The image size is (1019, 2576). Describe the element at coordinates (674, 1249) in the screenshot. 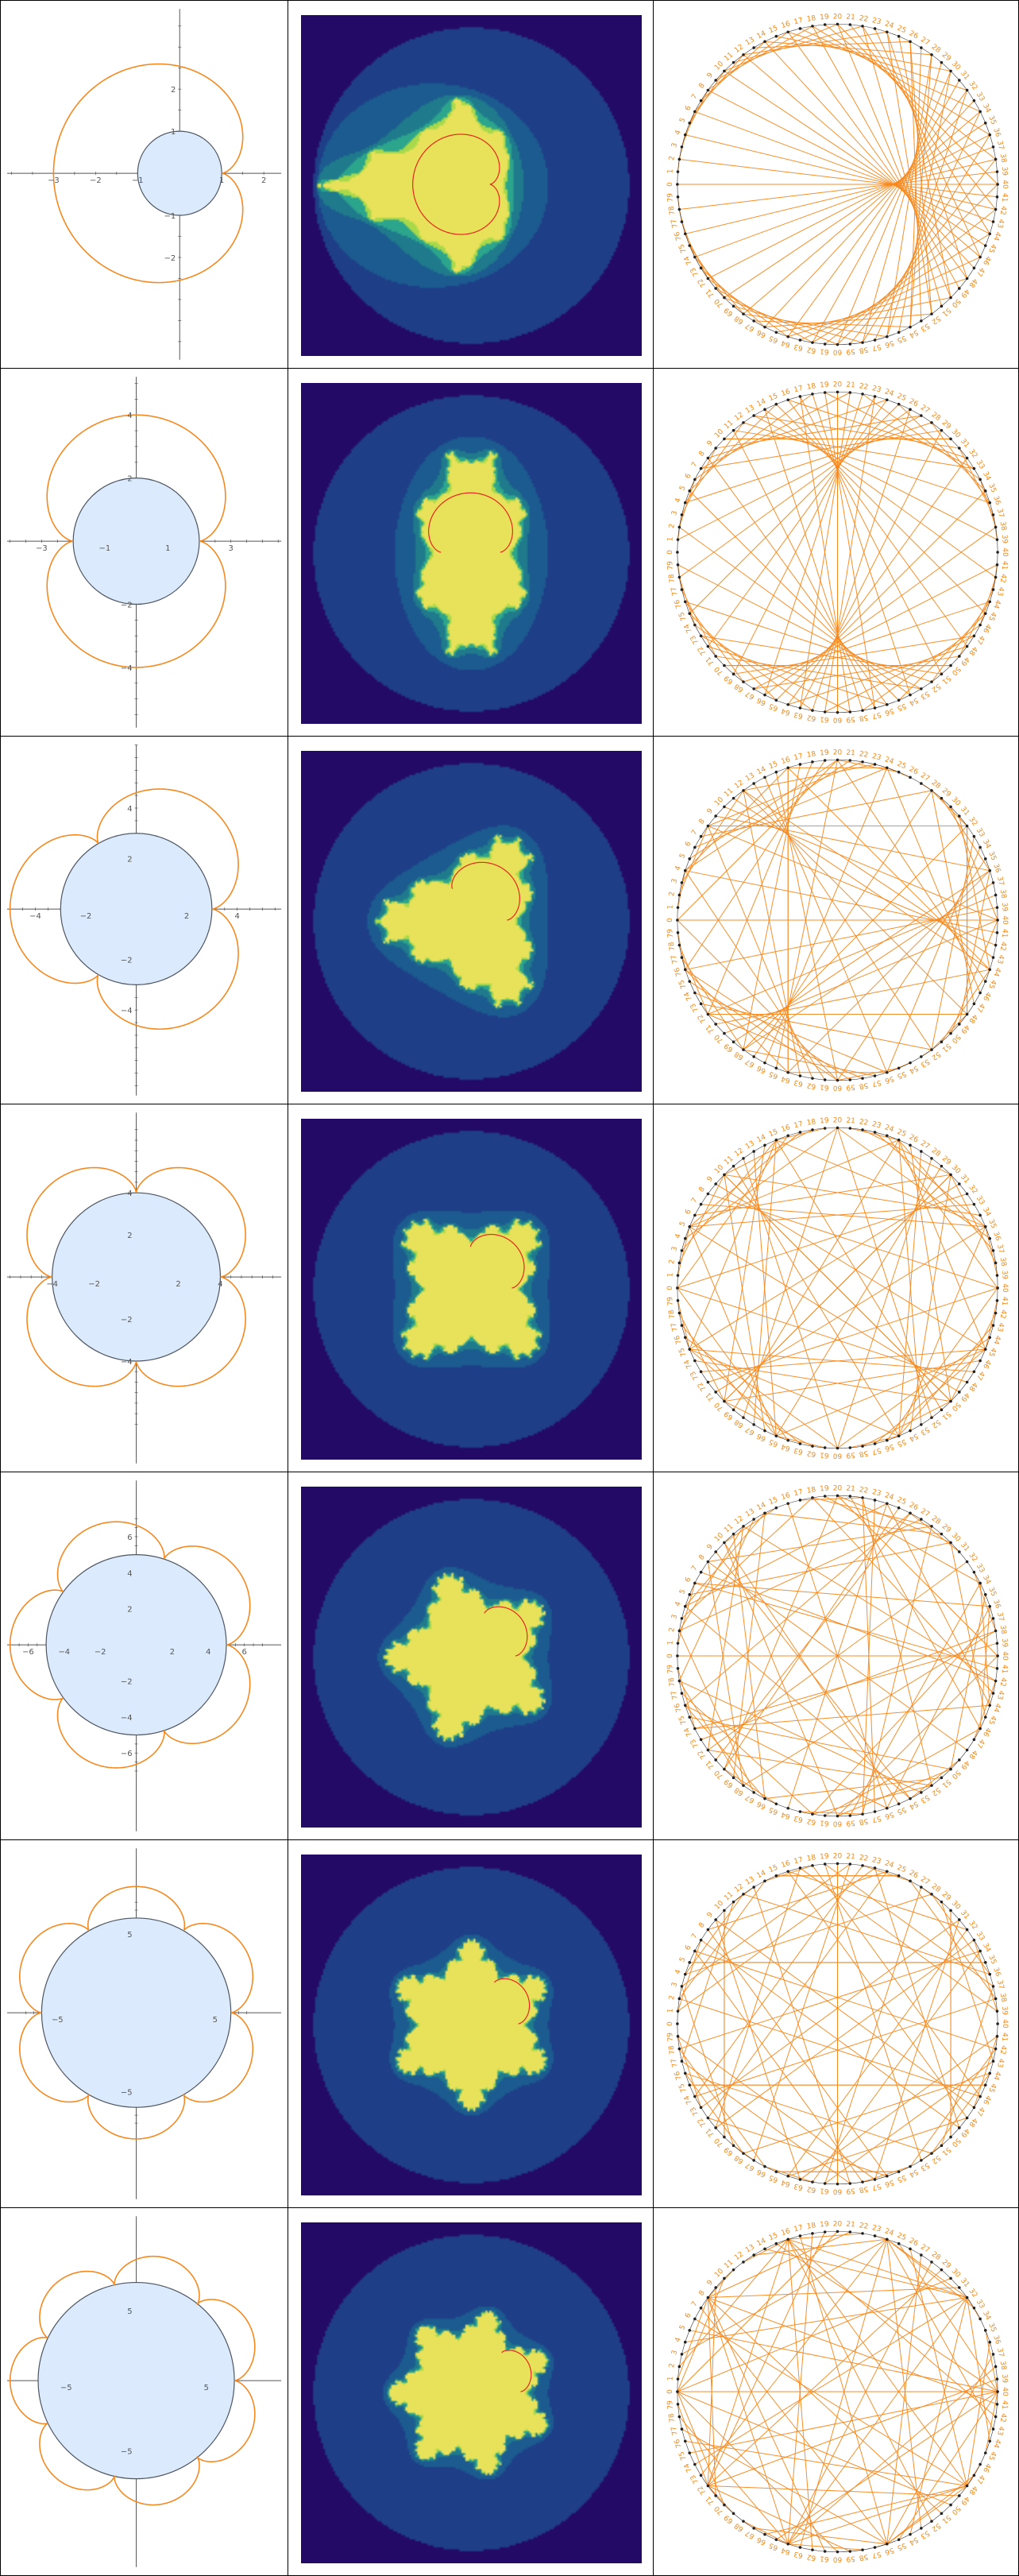

I see `chord-point-label: 3` at that location.